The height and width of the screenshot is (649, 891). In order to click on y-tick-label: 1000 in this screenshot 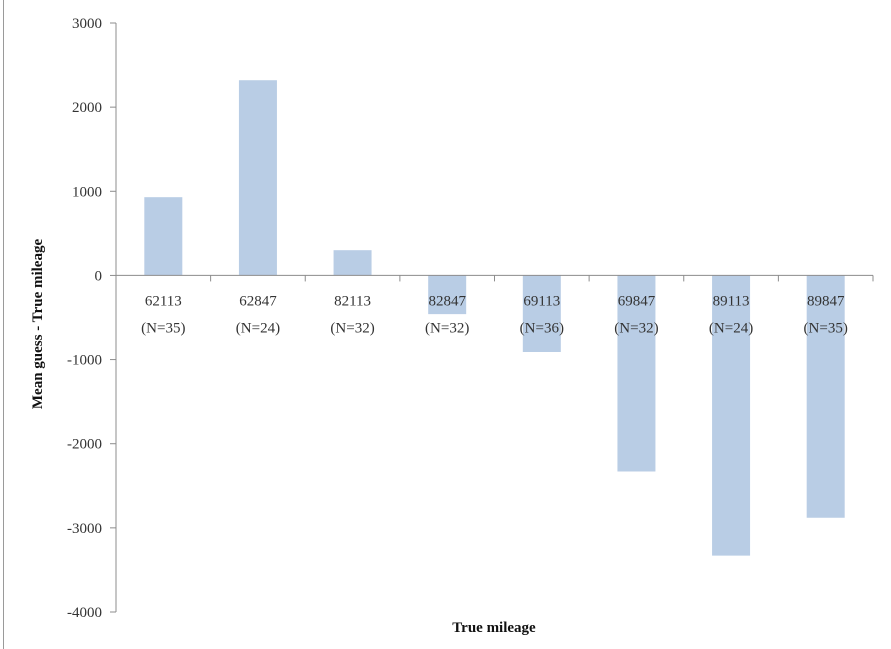, I will do `click(87, 192)`.